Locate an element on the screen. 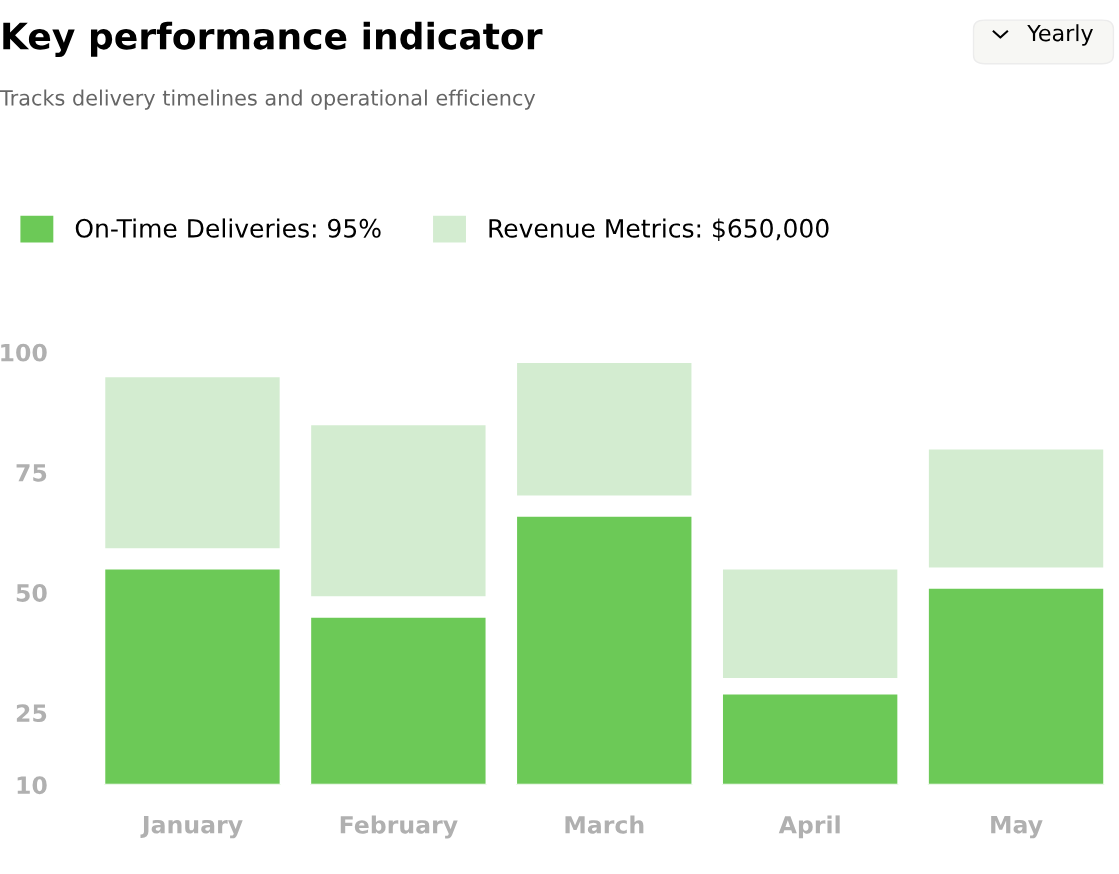 The width and height of the screenshot is (1119, 874). chart-title: Key performance indicator is located at coordinates (273, 39).